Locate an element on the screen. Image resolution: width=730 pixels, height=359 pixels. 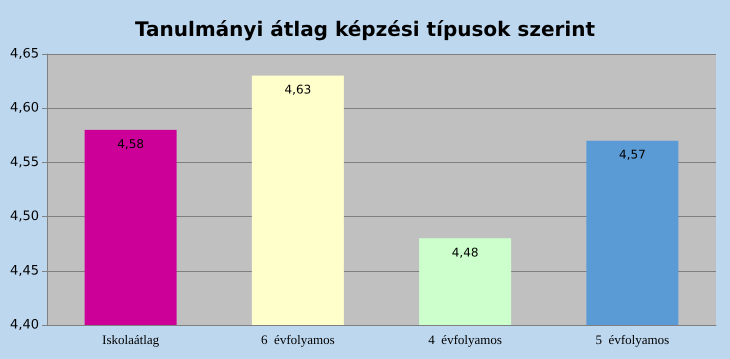
y-tick-label: 4,55 is located at coordinates (24, 162).